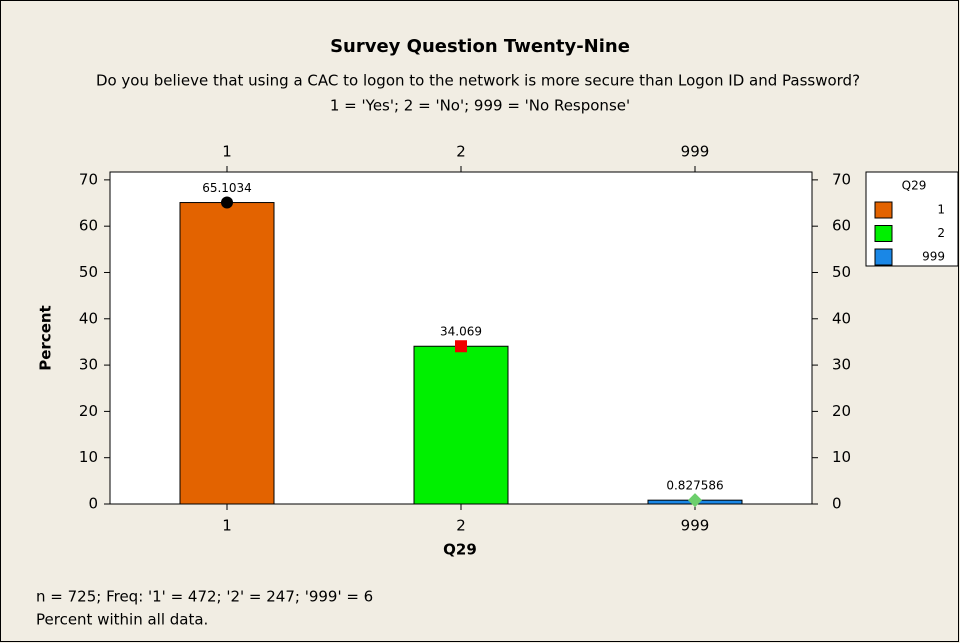 The image size is (960, 643). Describe the element at coordinates (460, 550) in the screenshot. I see `x-axis-label: Q29` at that location.